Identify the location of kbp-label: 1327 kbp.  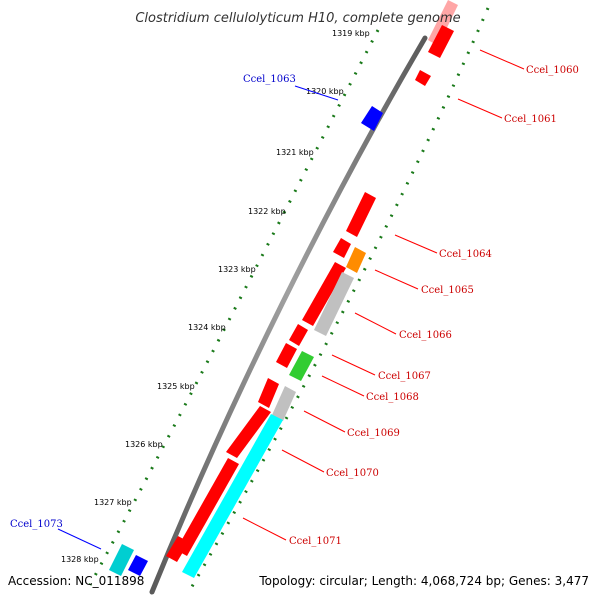
(113, 502).